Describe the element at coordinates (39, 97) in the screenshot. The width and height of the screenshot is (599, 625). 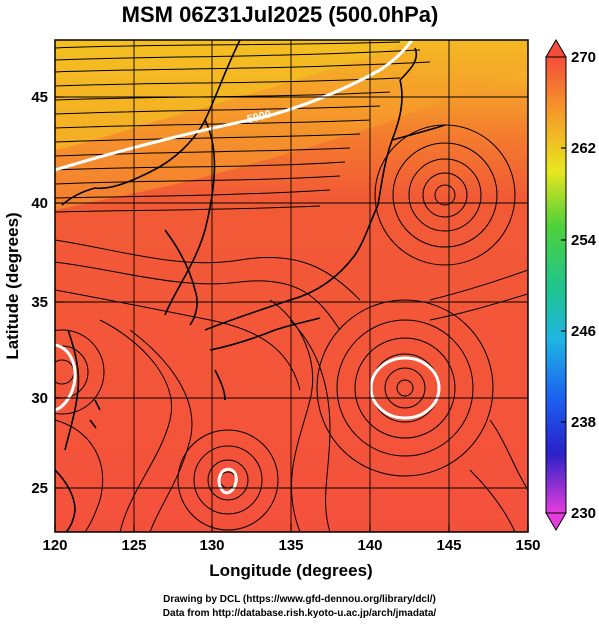
I see `y-tick-label: 45` at that location.